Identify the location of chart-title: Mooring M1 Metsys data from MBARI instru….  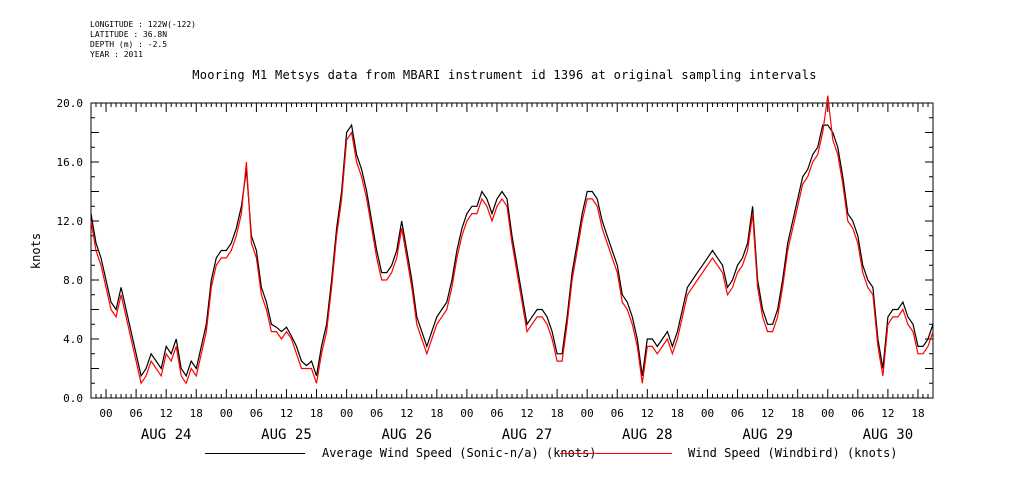
(504, 75).